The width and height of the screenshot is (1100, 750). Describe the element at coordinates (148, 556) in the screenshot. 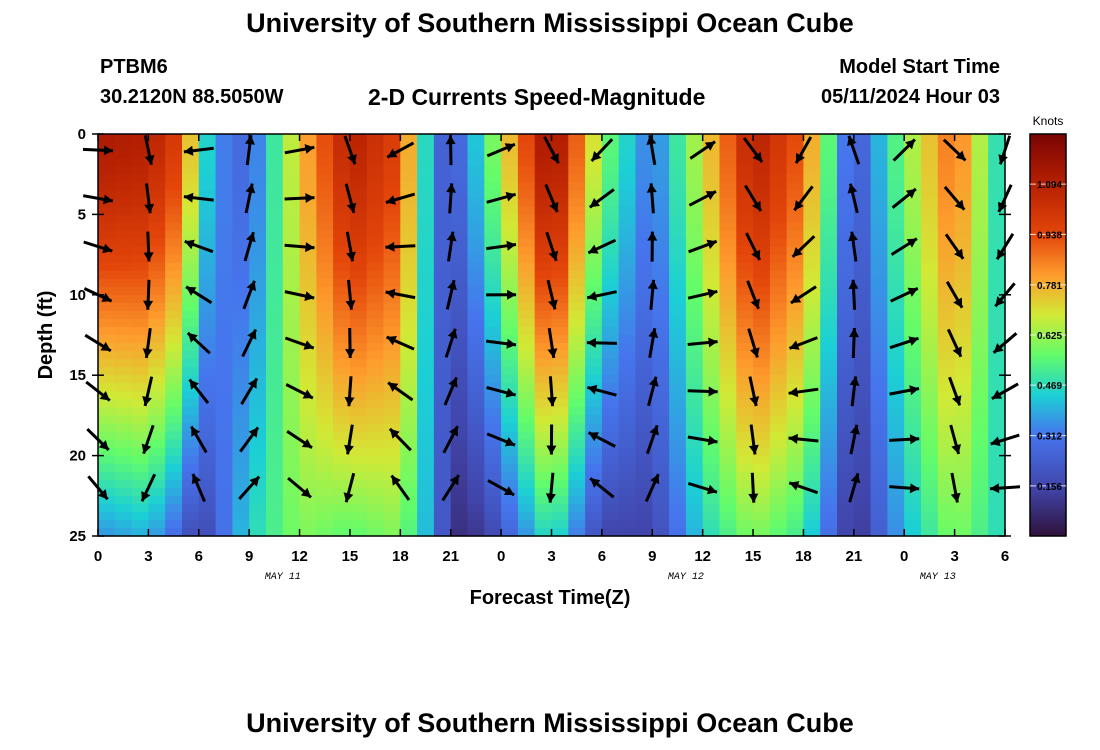

I see `x-tick-label: 3` at that location.